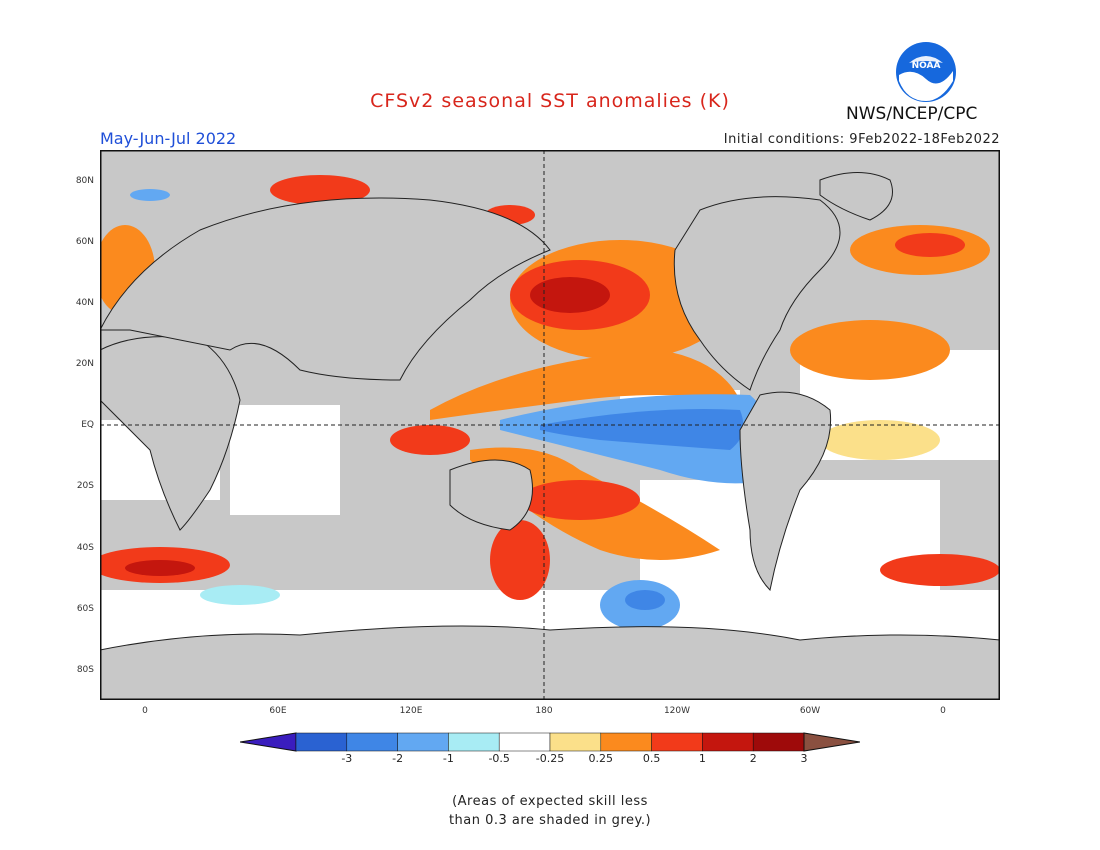 This screenshot has height=850, width=1100. I want to click on colorbar-label: 0.25, so click(601, 758).